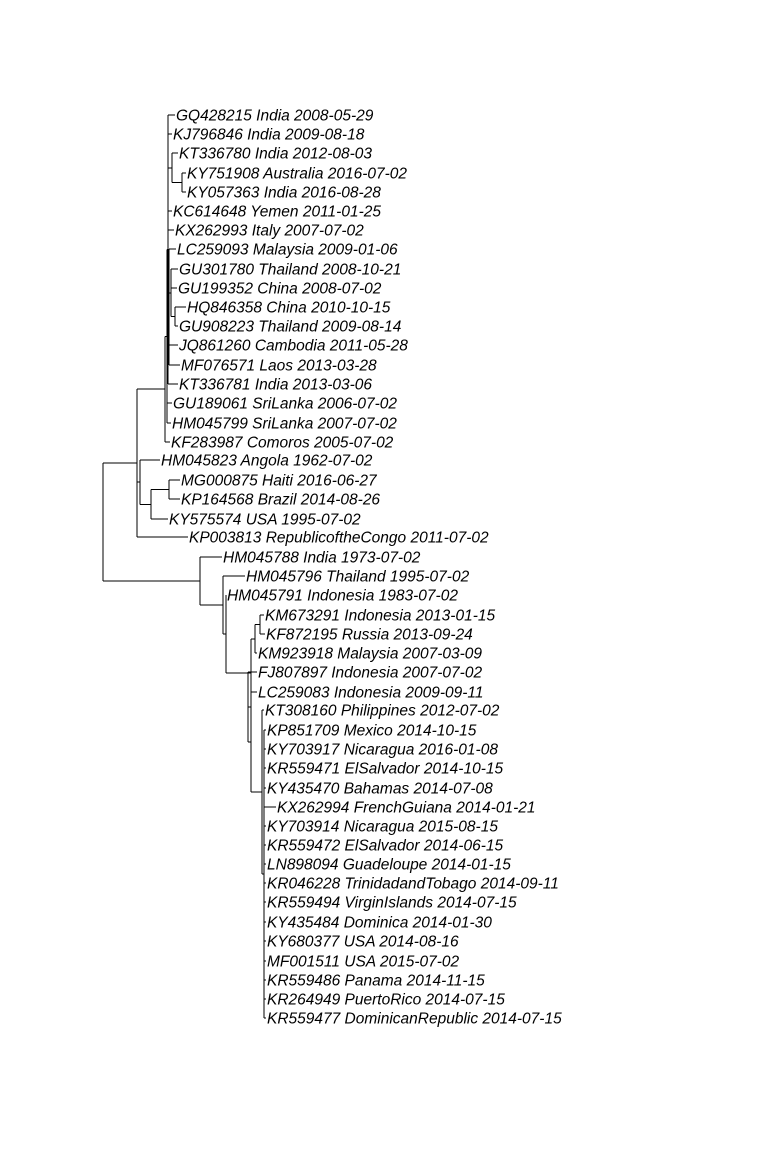 The height and width of the screenshot is (1152, 768). Describe the element at coordinates (370, 654) in the screenshot. I see `tip-label: KM923918 Malaysia 2007-03-09` at that location.